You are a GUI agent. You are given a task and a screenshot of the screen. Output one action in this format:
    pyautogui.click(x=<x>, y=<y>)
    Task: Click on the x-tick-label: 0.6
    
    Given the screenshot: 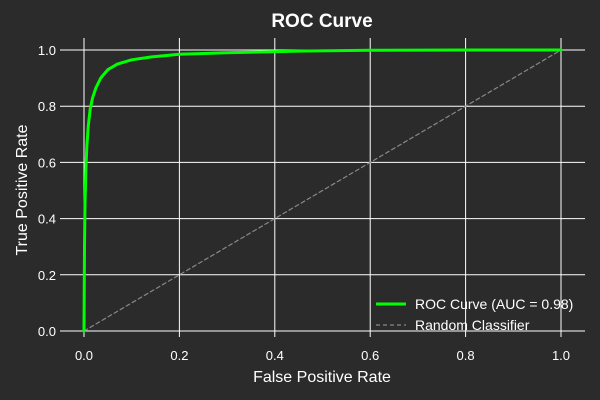 What is the action you would take?
    pyautogui.click(x=370, y=355)
    